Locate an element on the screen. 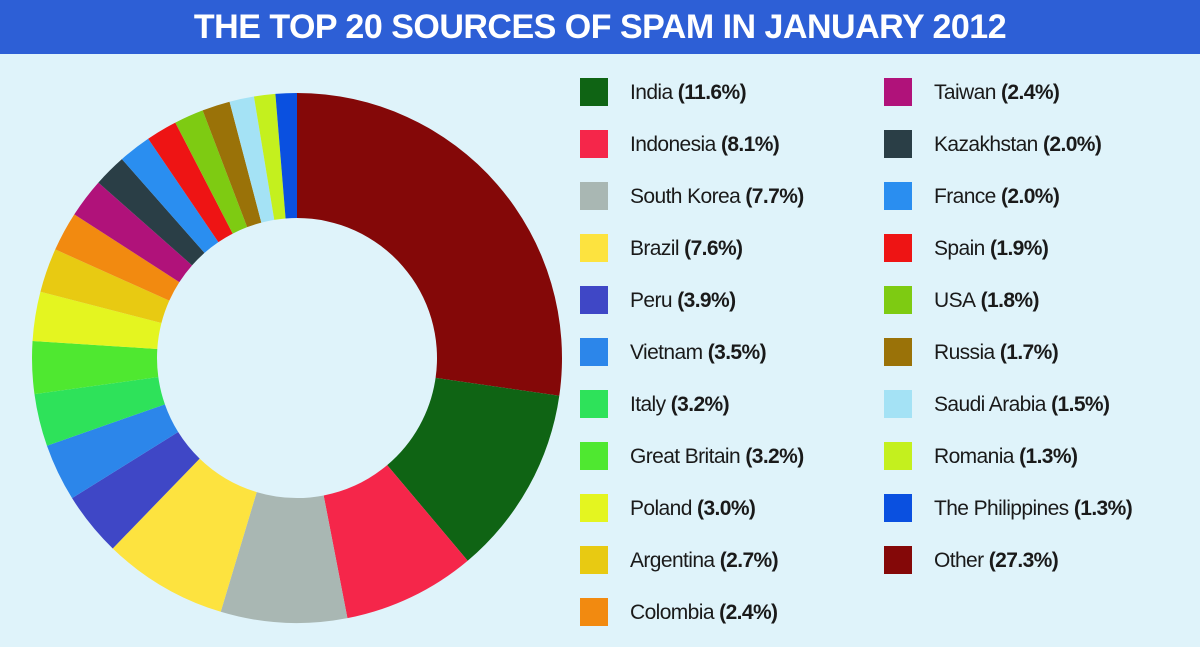 Image resolution: width=1200 pixels, height=647 pixels. legend-name: Kazakhstan is located at coordinates (986, 144).